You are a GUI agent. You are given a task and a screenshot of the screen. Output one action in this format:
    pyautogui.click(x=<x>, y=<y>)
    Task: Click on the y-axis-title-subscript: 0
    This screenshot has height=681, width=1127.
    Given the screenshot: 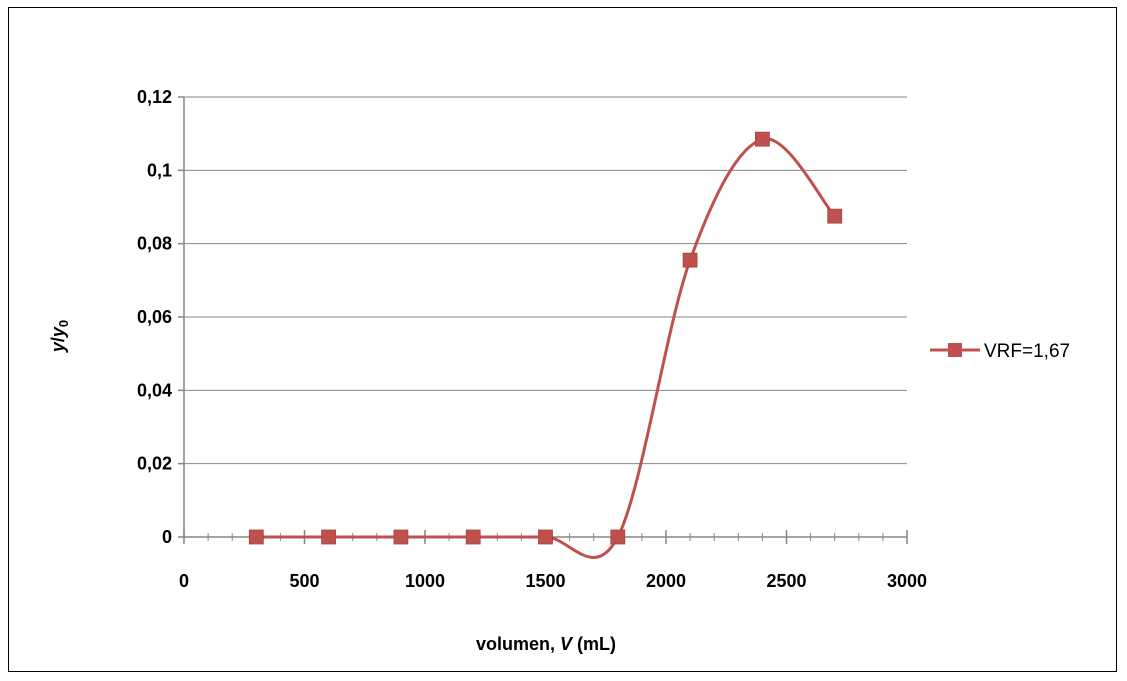 What is the action you would take?
    pyautogui.click(x=63, y=323)
    